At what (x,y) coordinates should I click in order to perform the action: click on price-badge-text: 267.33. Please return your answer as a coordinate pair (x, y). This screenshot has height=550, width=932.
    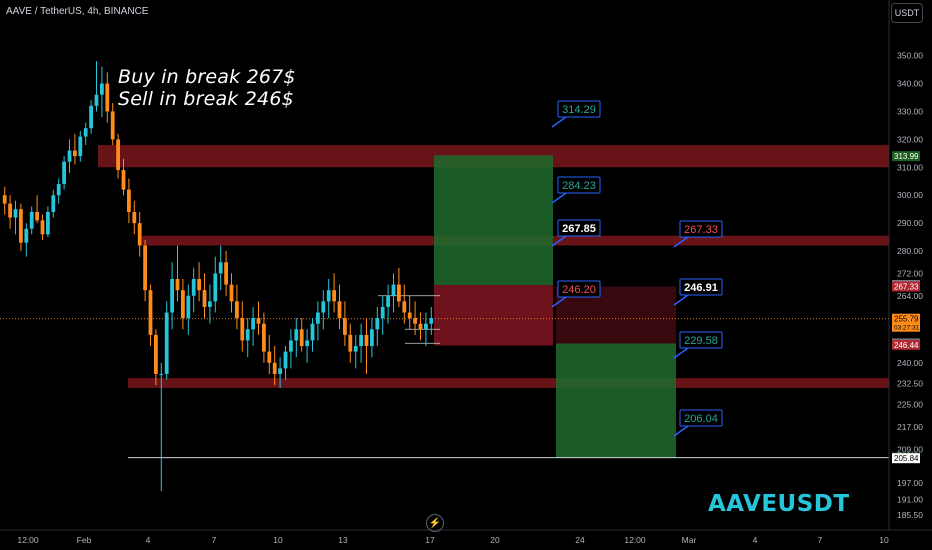
    Looking at the image, I should click on (906, 286).